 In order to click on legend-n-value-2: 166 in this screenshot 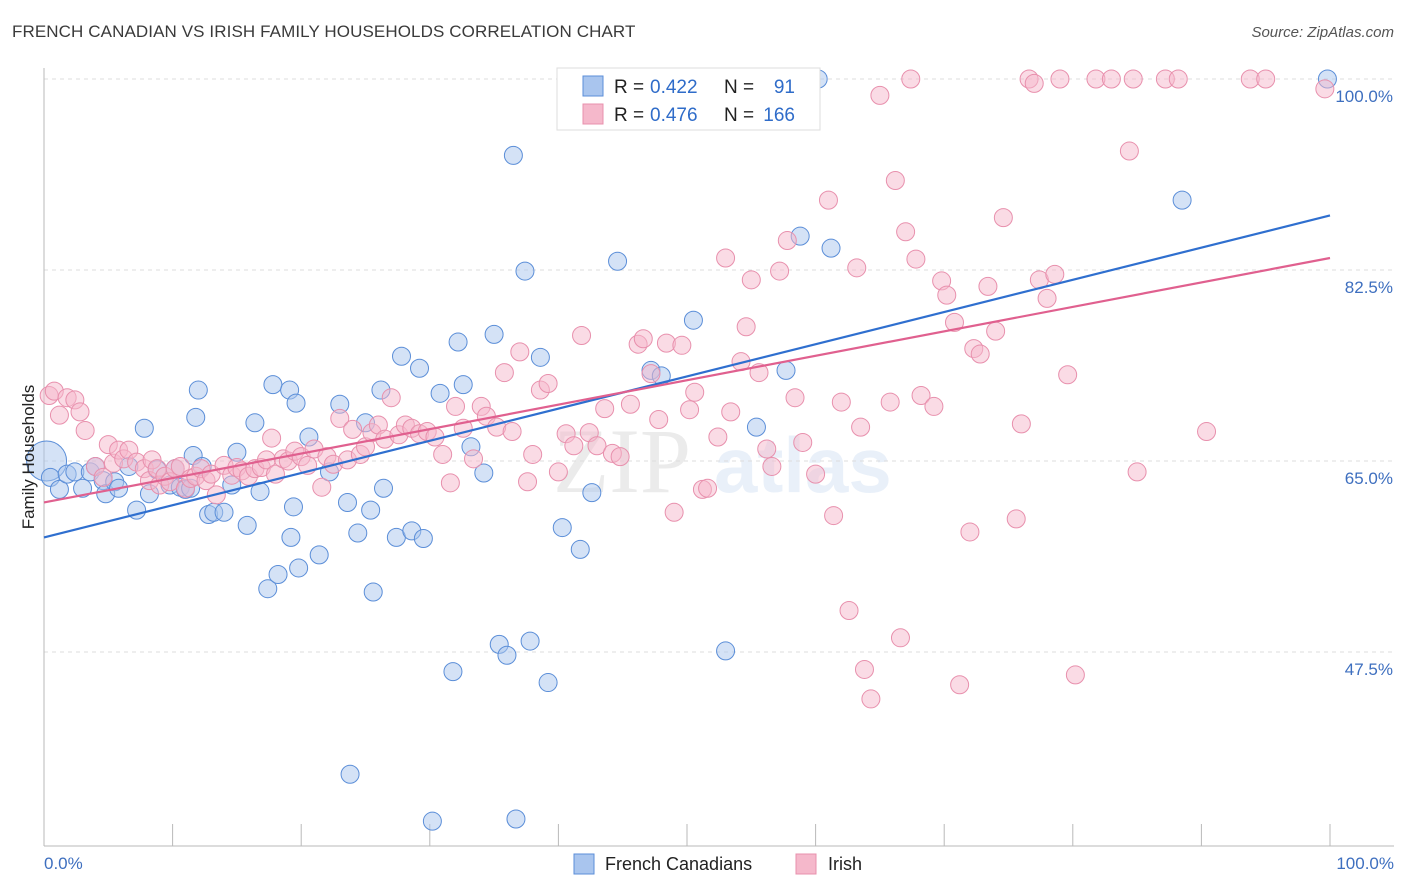, I will do `click(779, 115)`.